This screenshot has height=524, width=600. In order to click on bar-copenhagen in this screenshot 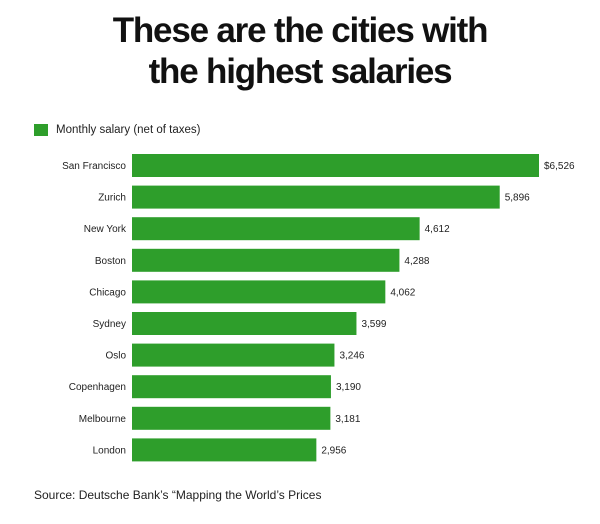, I will do `click(231, 387)`.